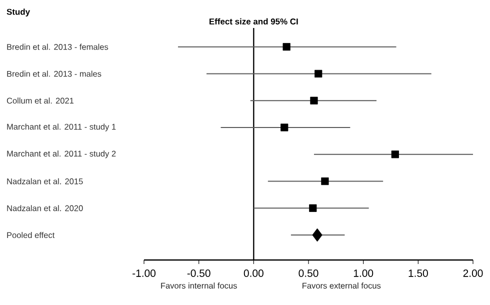 This screenshot has height=305, width=490. What do you see at coordinates (199, 285) in the screenshot?
I see `text: Favors internal focus` at bounding box center [199, 285].